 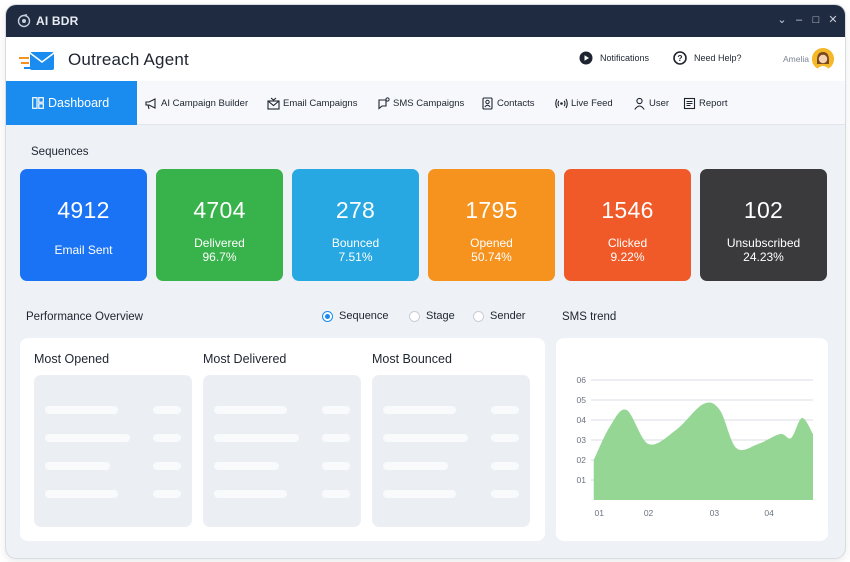 I want to click on stat-percent: 96.7%, so click(x=219, y=257).